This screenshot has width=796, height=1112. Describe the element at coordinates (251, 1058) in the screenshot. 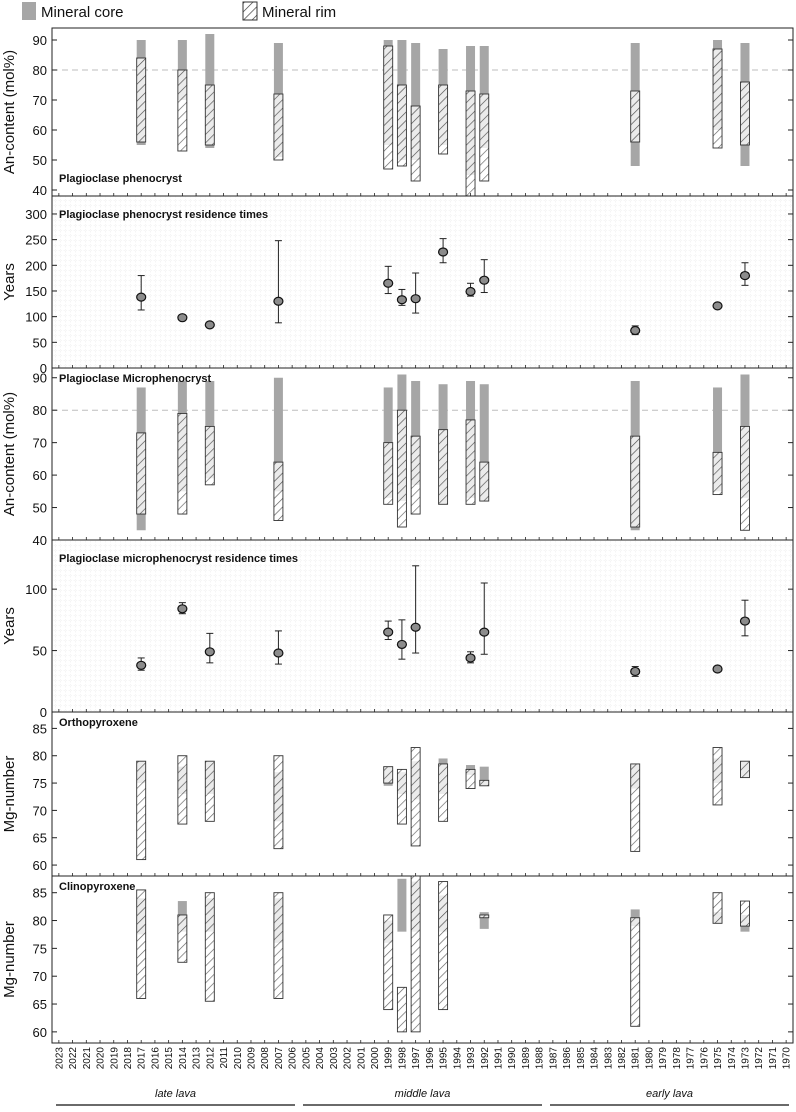

I see `xtick-label: 2009` at that location.